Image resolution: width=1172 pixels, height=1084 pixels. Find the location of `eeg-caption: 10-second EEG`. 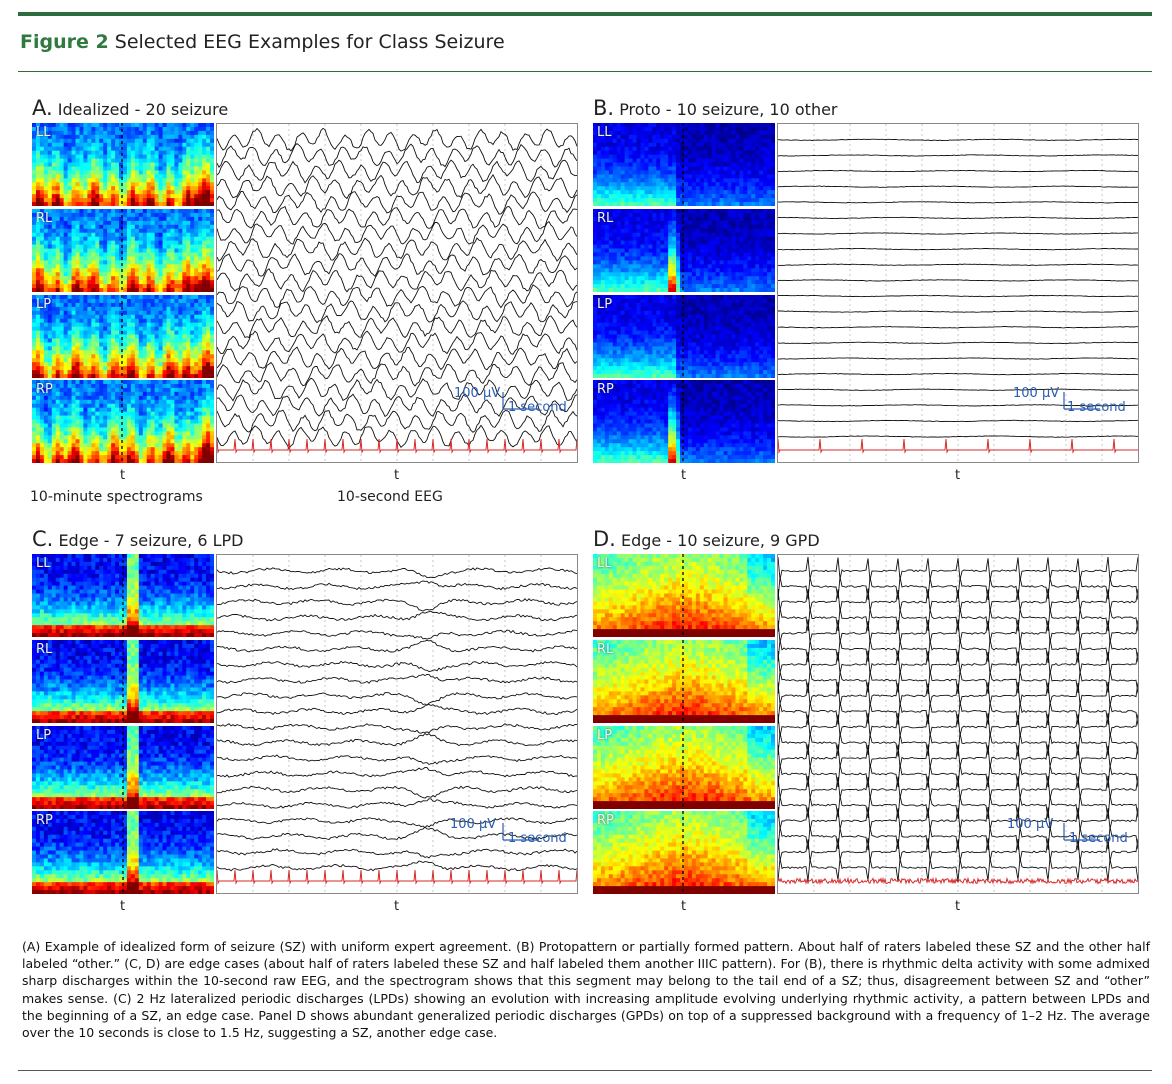

eeg-caption: 10-second EEG is located at coordinates (390, 497).